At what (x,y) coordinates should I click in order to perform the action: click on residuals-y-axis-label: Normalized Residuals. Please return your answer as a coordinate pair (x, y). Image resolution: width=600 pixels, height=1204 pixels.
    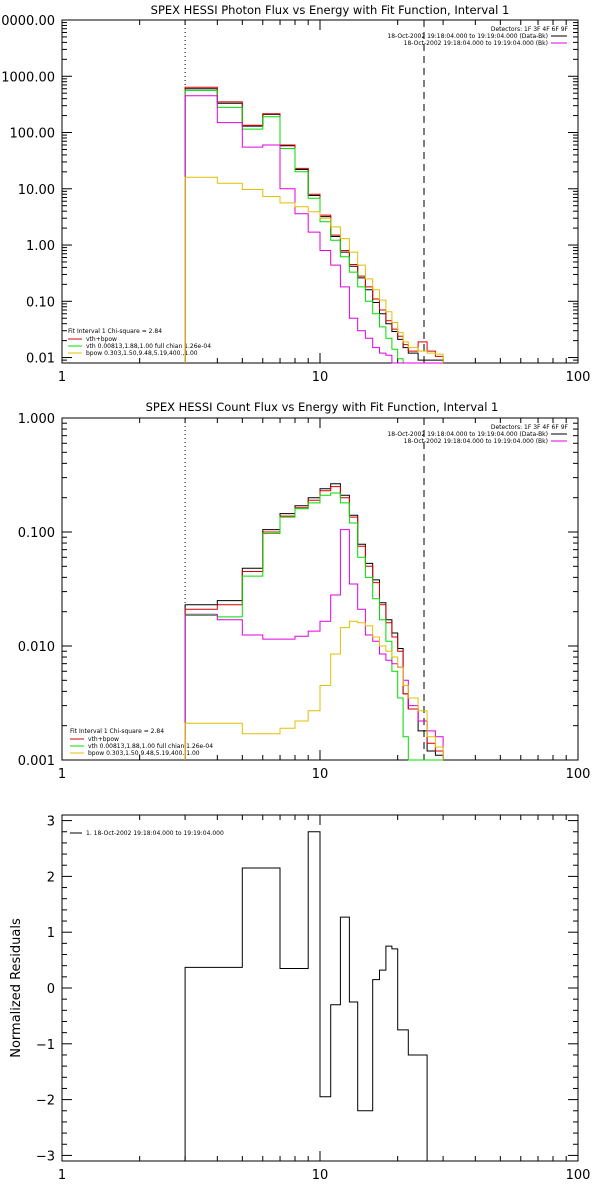
    Looking at the image, I should click on (16, 988).